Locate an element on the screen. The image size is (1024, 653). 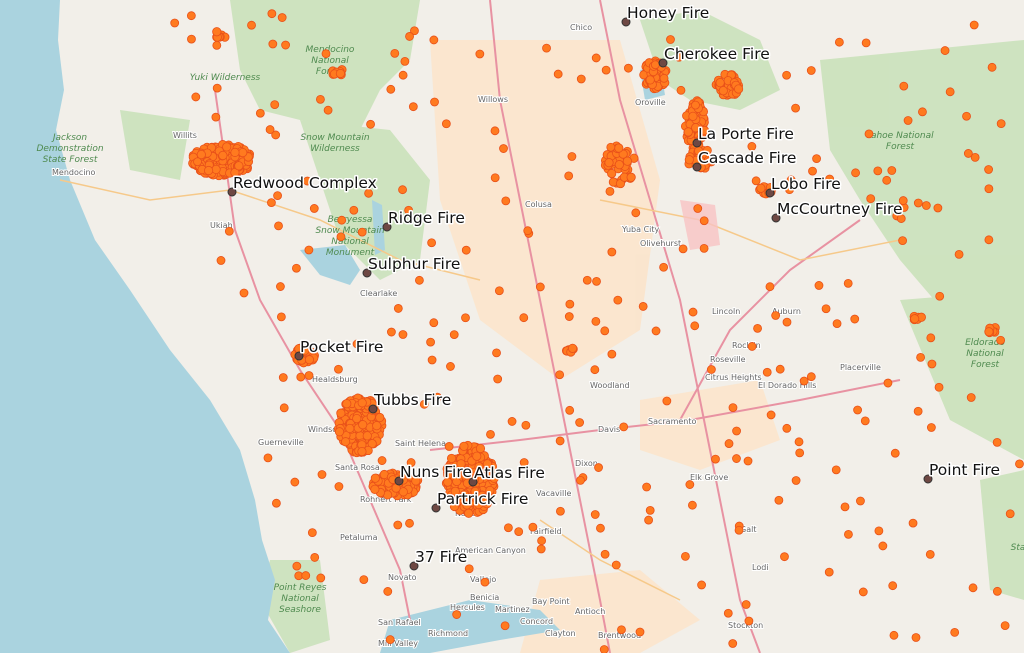
fire-marker: 37 Fire is located at coordinates (439, 559).